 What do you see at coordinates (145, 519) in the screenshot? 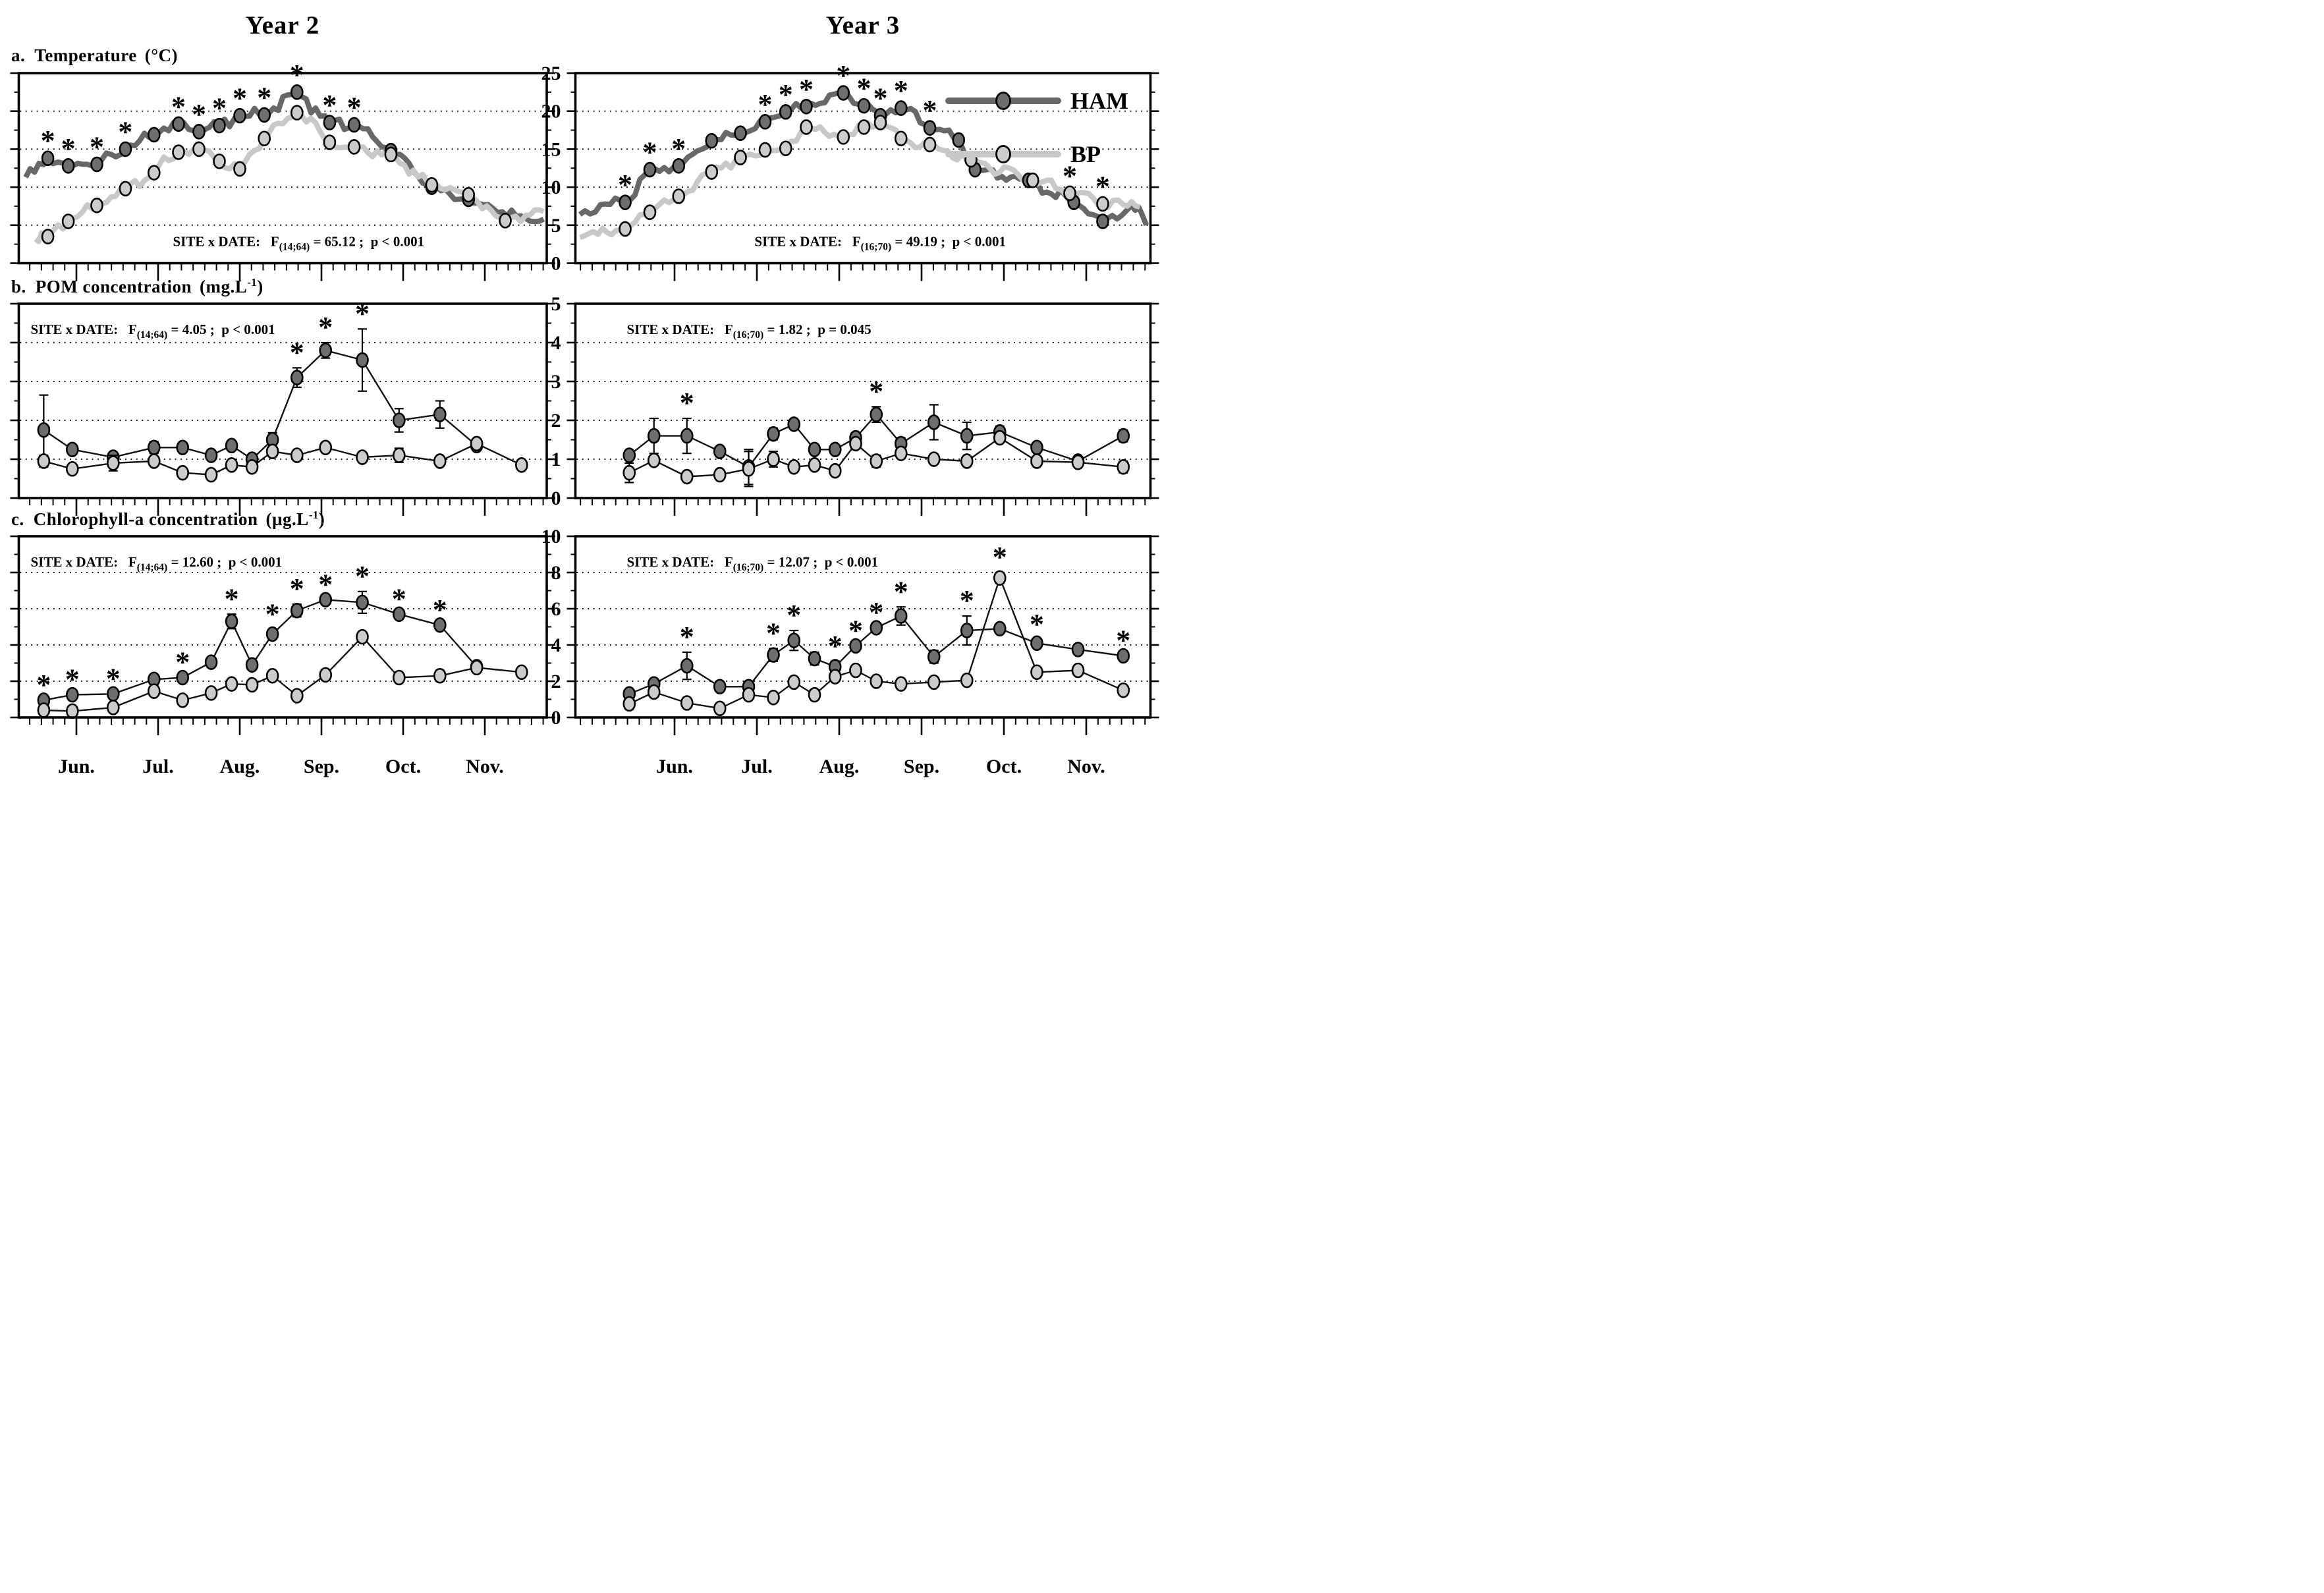
I see `panel-label-name: Chlorophyll-a concentration` at bounding box center [145, 519].